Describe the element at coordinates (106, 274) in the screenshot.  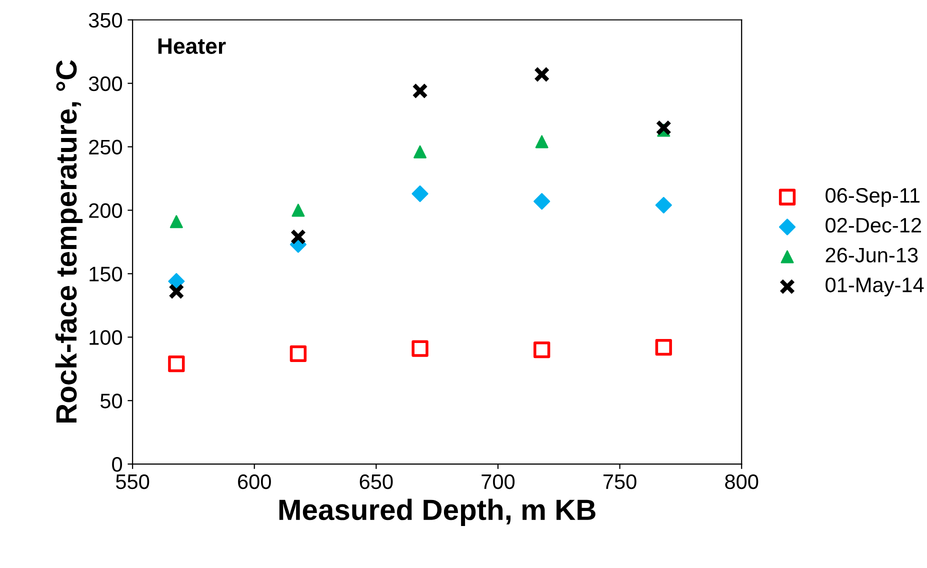
I see `y-tick-label: 150` at that location.